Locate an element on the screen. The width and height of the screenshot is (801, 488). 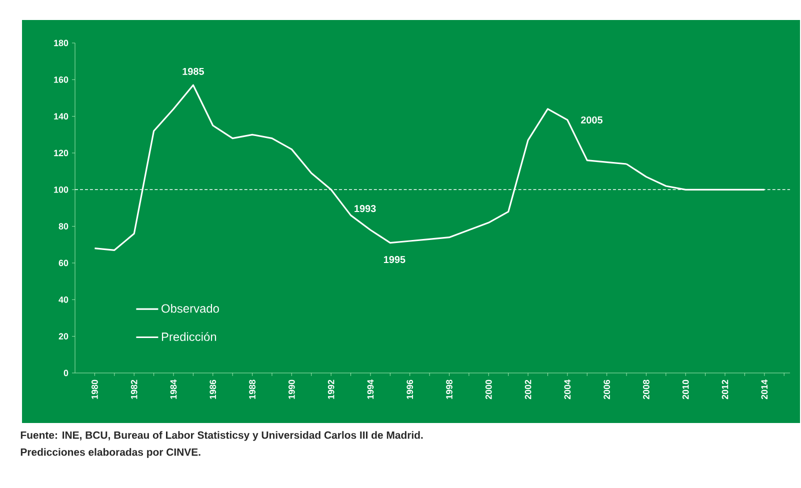
x-tick-label: 2006 is located at coordinates (607, 390).